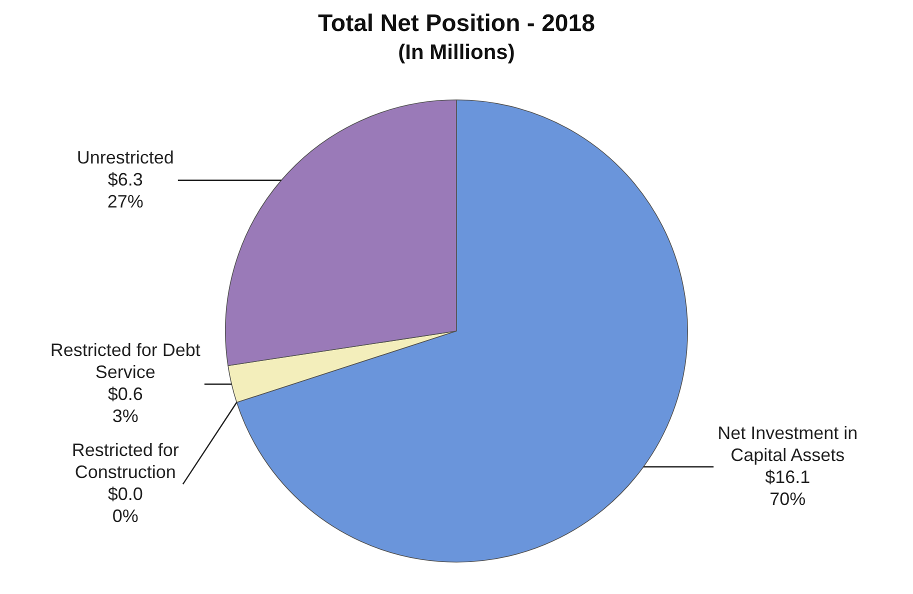 The height and width of the screenshot is (594, 913). Describe the element at coordinates (456, 52) in the screenshot. I see `chart-subtitle: (In Millions)` at that location.